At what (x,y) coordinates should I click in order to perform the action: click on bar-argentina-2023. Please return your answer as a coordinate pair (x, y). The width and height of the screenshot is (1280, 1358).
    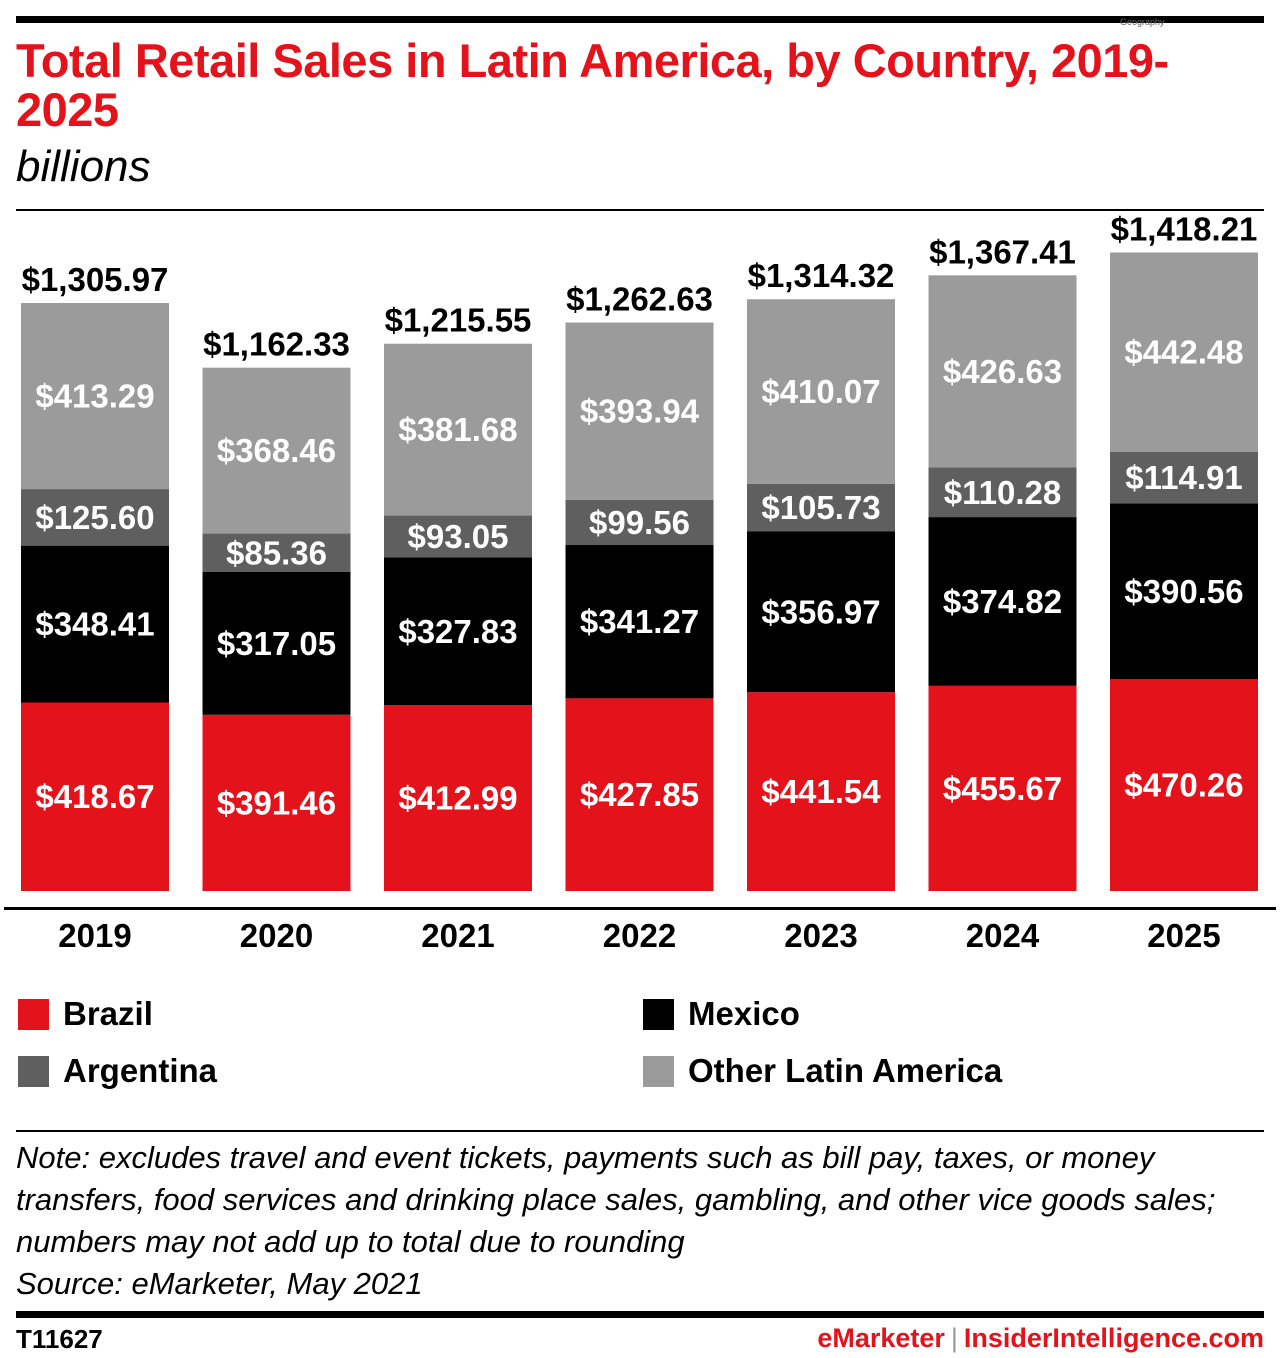
    Looking at the image, I should click on (821, 507).